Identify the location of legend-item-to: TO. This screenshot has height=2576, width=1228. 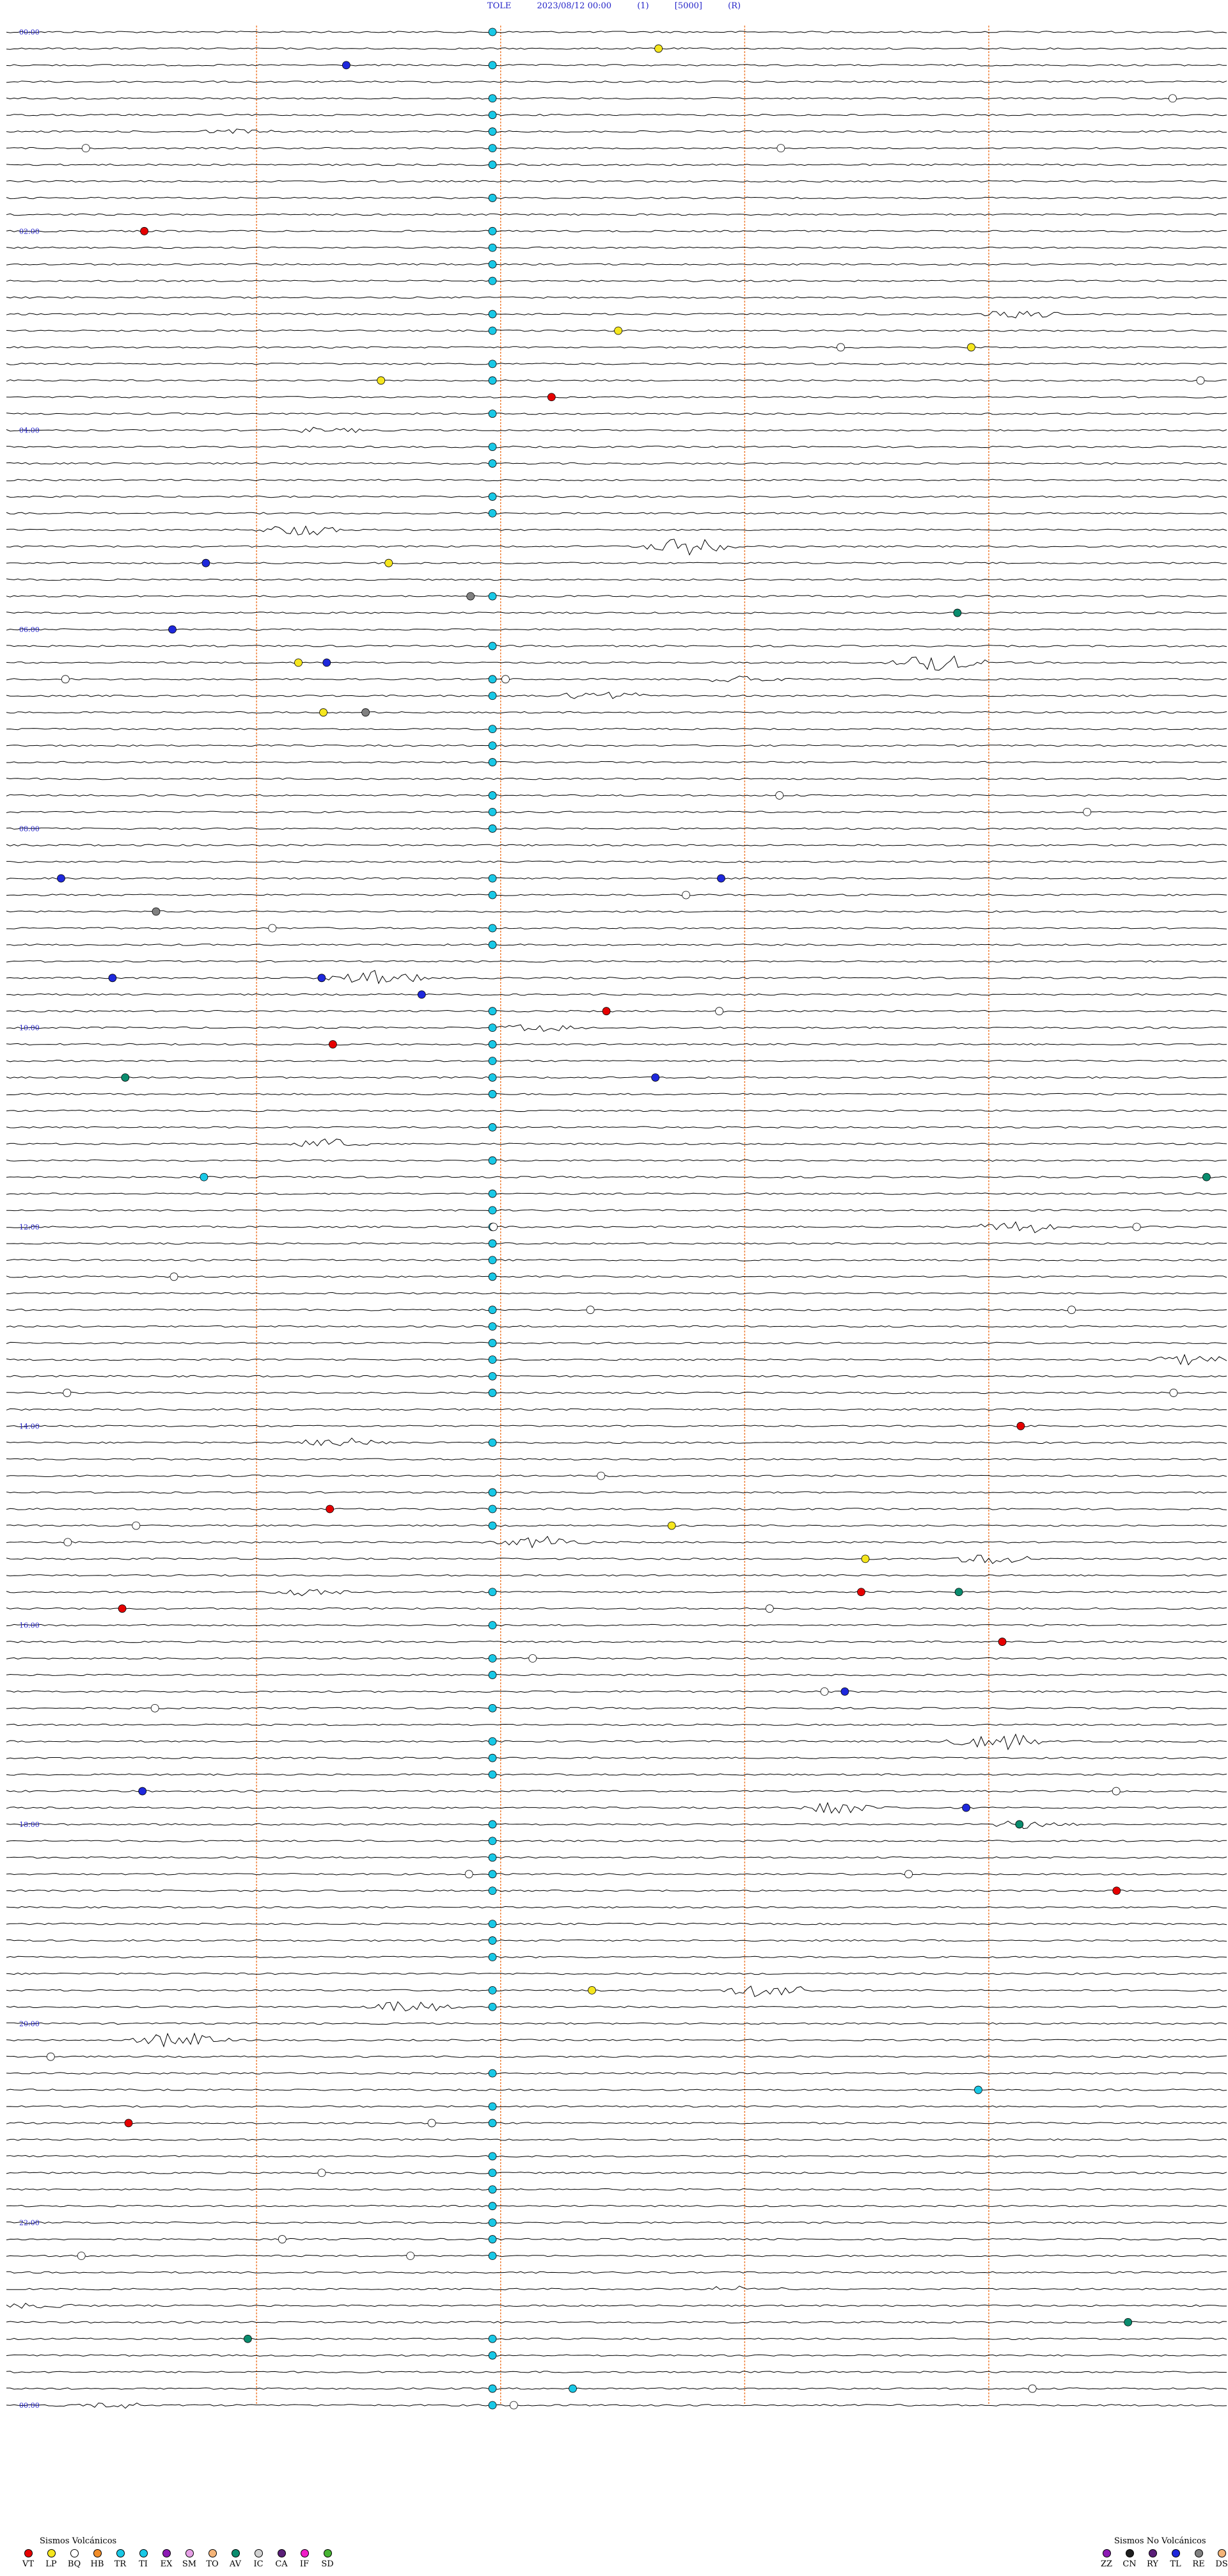
(212, 2559).